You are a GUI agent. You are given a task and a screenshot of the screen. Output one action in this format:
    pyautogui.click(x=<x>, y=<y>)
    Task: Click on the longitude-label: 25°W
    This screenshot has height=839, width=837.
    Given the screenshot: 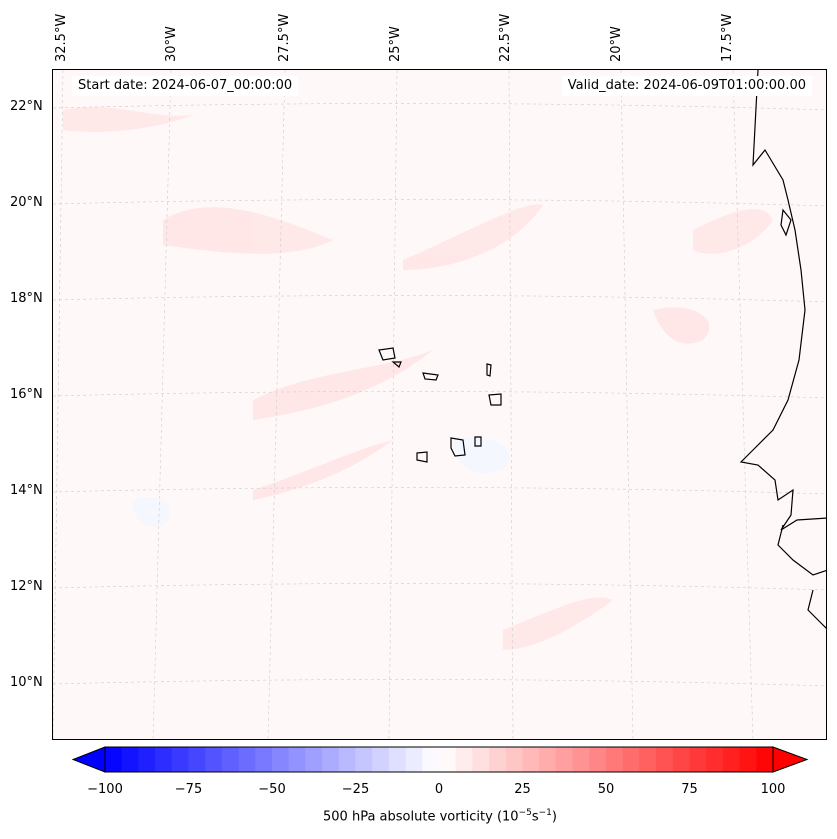 What is the action you would take?
    pyautogui.click(x=395, y=44)
    